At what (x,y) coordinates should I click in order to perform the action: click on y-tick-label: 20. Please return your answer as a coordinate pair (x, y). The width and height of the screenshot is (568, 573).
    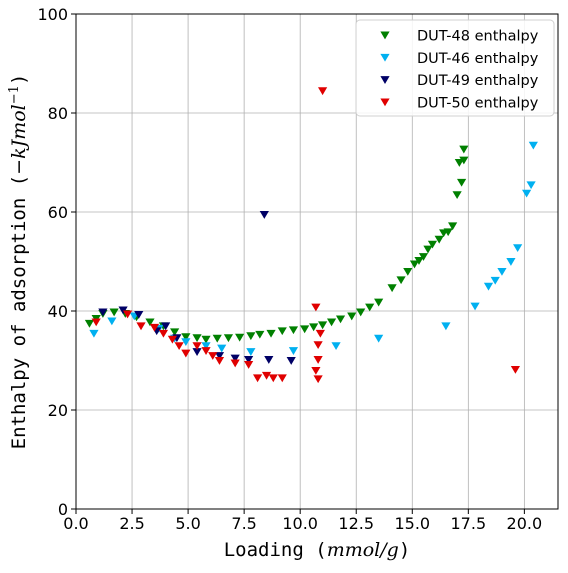
    Looking at the image, I should click on (58, 410).